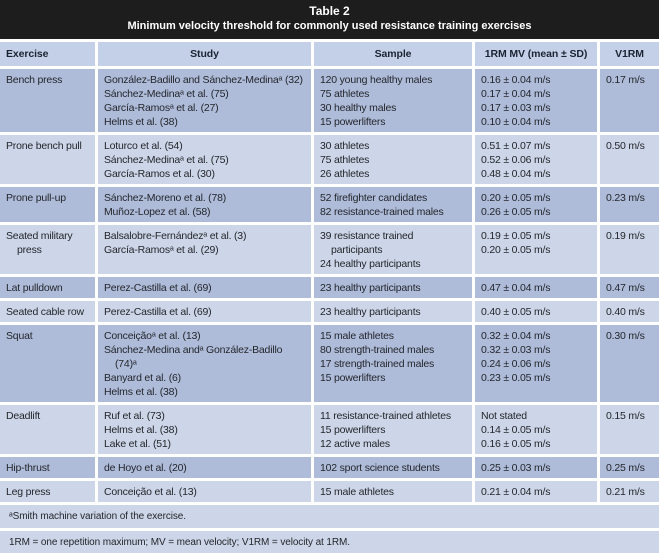  I want to click on v1rm-value: 0.19 m/s, so click(625, 236).